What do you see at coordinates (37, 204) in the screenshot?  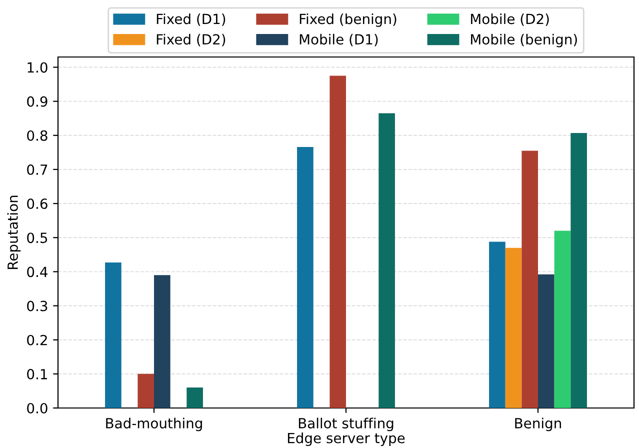 I see `y-tick-label: 0.6` at bounding box center [37, 204].